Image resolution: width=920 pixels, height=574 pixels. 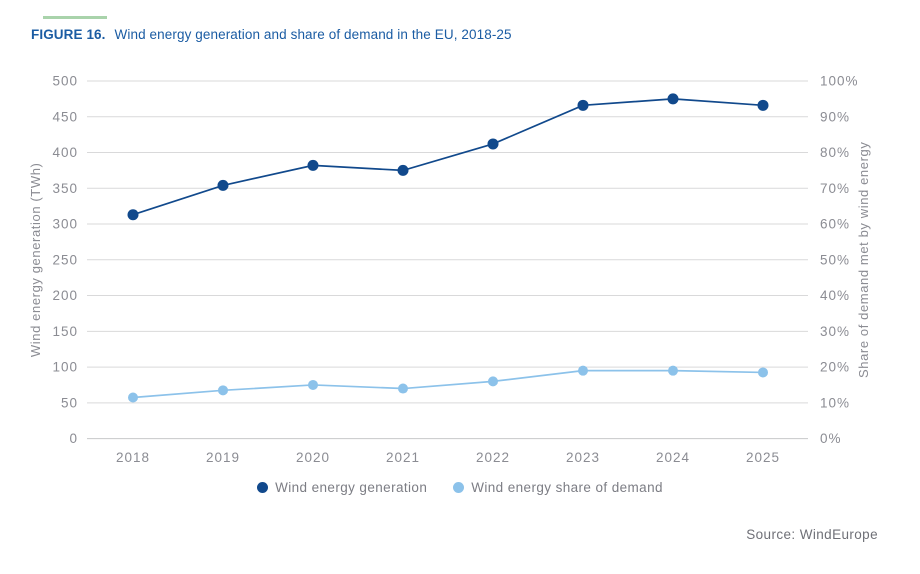 What do you see at coordinates (65, 116) in the screenshot?
I see `y-axis-tick-label: 450` at bounding box center [65, 116].